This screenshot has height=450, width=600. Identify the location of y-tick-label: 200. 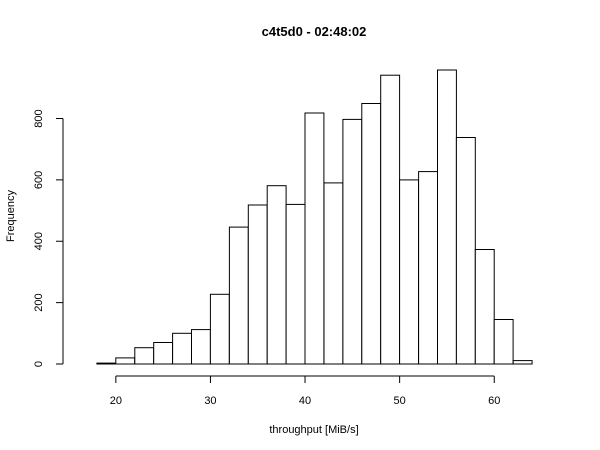
(39, 302).